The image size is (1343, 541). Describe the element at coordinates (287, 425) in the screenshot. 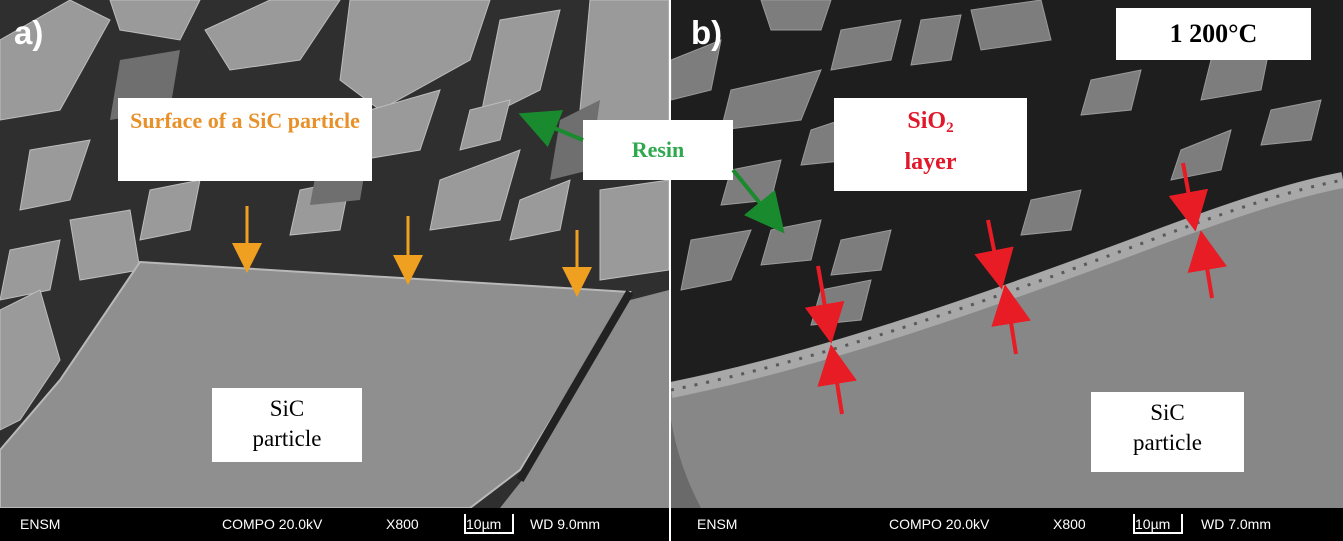

I see `sic-particle-label-a: SiC particle` at that location.